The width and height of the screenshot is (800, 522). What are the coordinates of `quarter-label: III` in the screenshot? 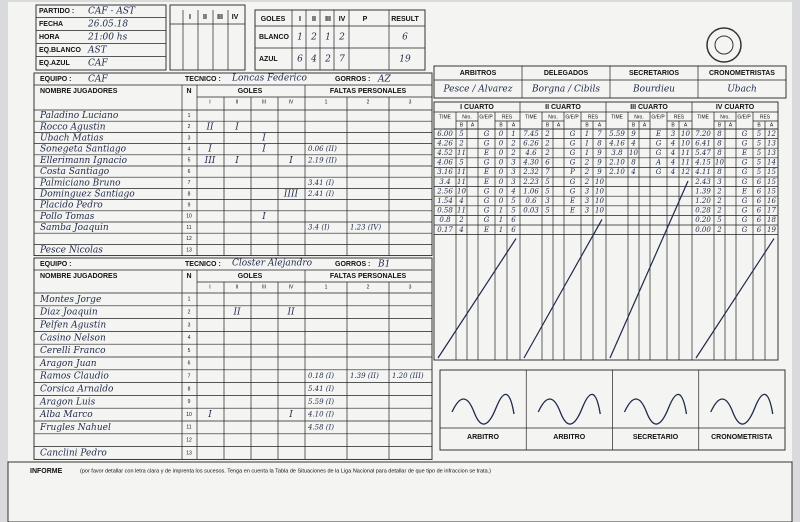 It's located at (220, 17).